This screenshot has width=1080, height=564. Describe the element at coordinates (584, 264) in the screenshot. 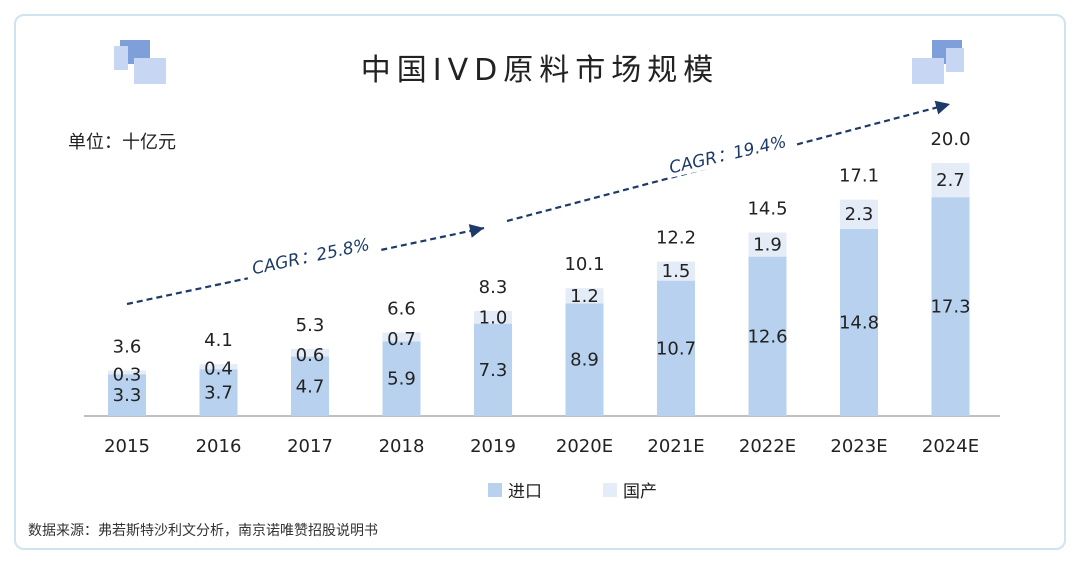

I see `data-label-total: 10.1` at that location.